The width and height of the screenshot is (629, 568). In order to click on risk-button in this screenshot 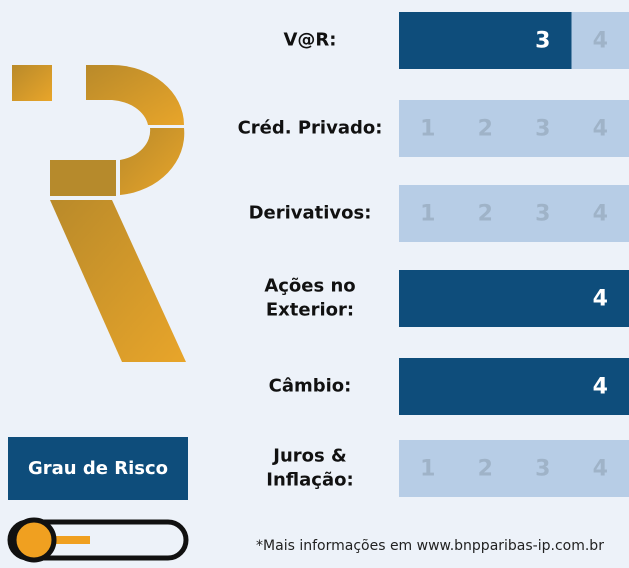, I will do `click(98, 468)`.